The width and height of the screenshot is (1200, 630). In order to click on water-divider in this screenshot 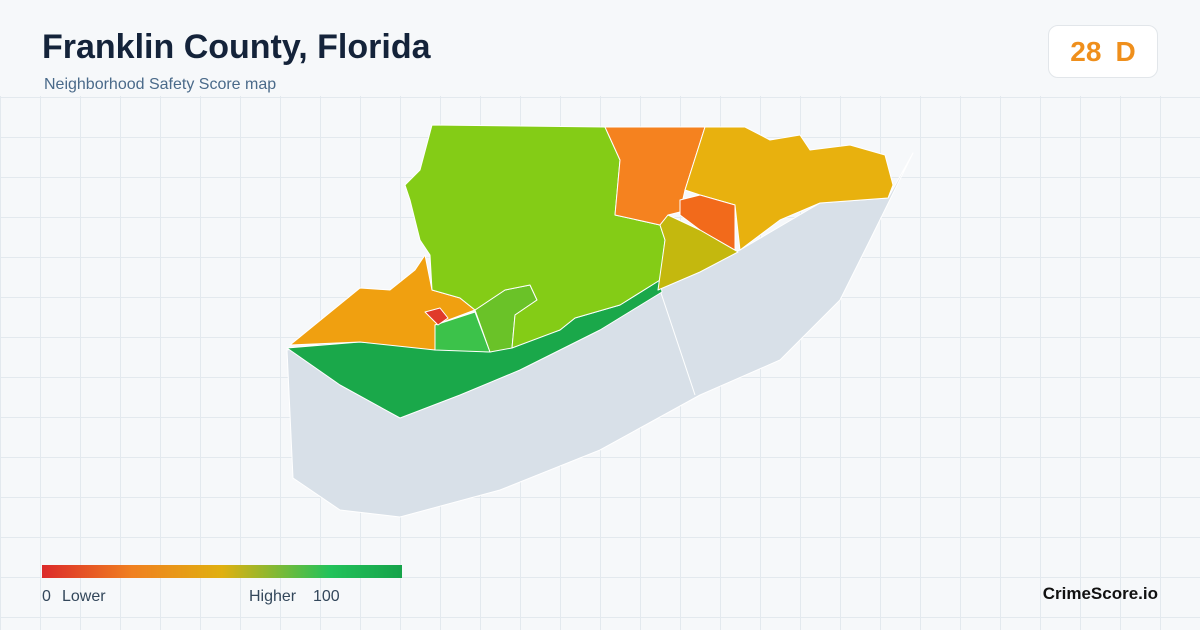, I will do `click(677, 342)`.